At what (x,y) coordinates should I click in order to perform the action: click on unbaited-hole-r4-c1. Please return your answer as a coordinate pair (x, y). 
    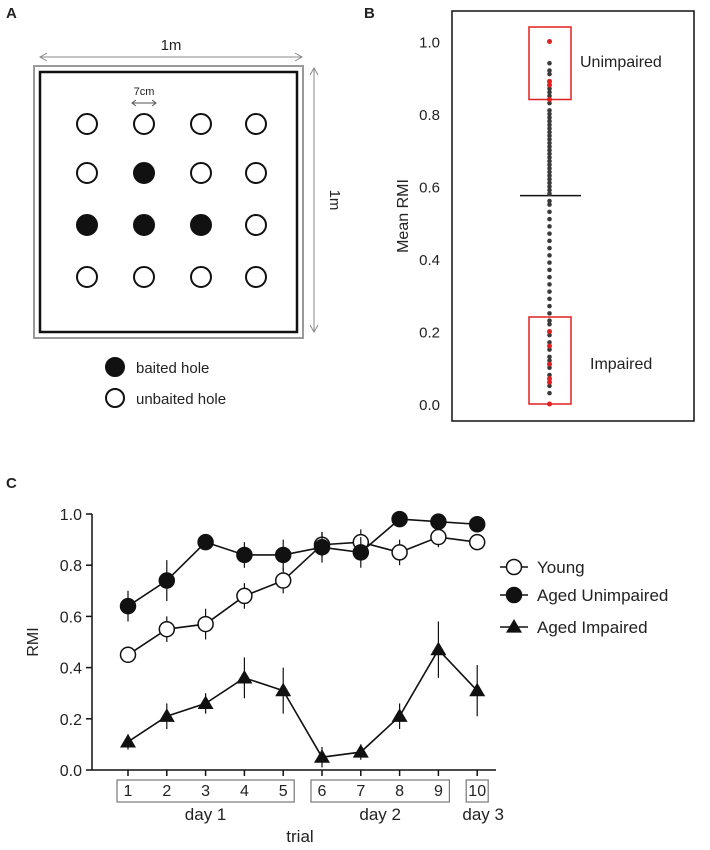
    Looking at the image, I should click on (87, 277).